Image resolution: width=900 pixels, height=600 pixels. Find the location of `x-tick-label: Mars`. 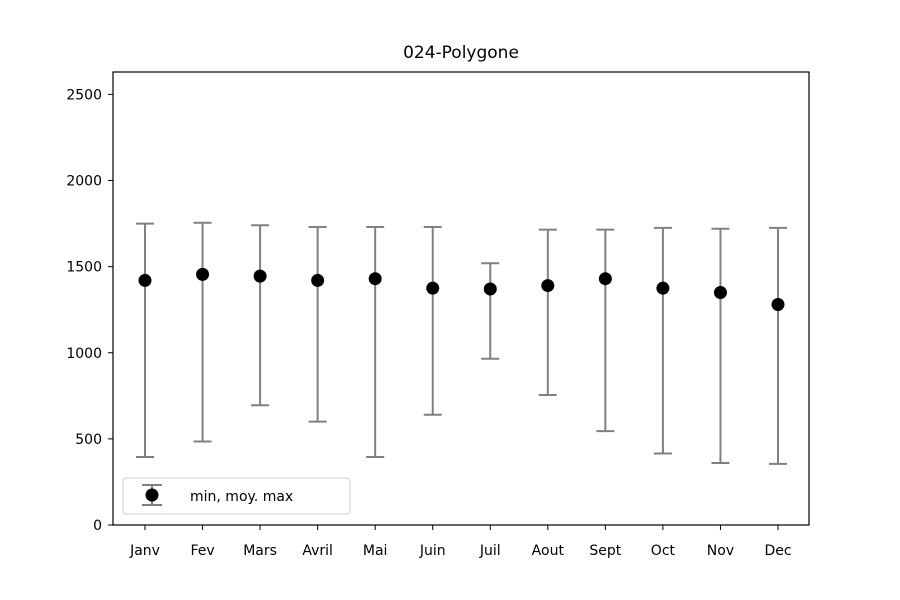

x-tick-label: Mars is located at coordinates (260, 551).